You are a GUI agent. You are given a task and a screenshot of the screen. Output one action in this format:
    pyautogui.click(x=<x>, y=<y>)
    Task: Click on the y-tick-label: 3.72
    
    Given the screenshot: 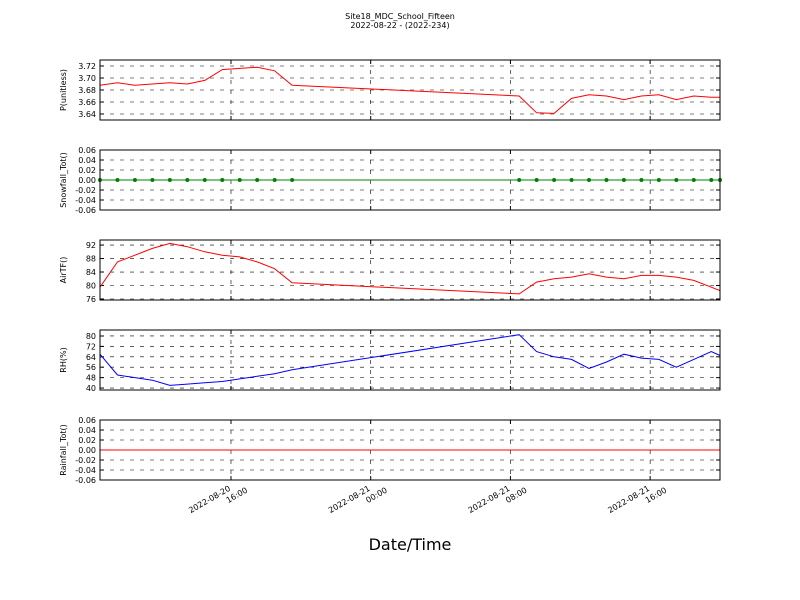 What is the action you would take?
    pyautogui.click(x=87, y=66)
    